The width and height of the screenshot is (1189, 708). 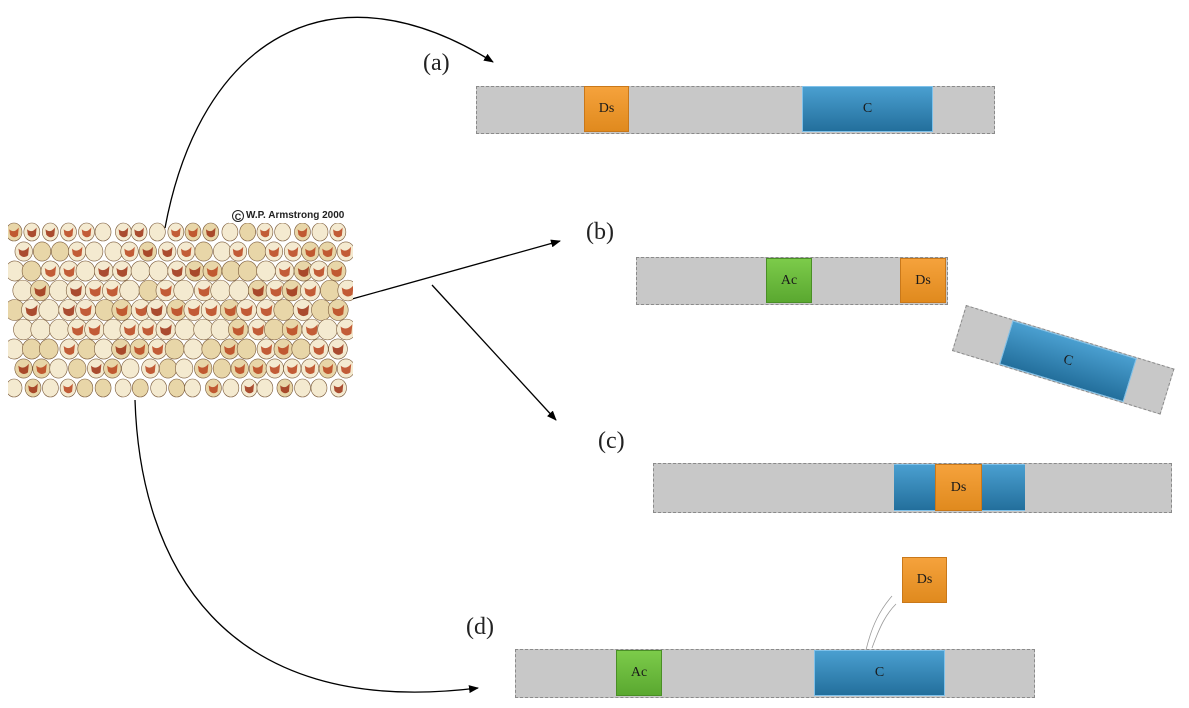 What do you see at coordinates (306, 546) in the screenshot?
I see `arrow-to-d` at bounding box center [306, 546].